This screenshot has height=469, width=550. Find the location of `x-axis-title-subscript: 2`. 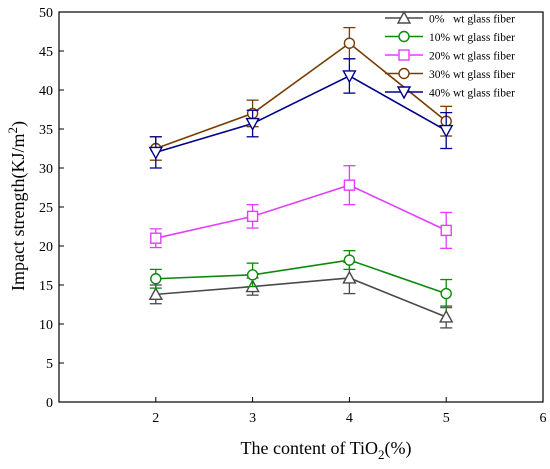

x-axis-title-subscript: 2 is located at coordinates (381, 454).